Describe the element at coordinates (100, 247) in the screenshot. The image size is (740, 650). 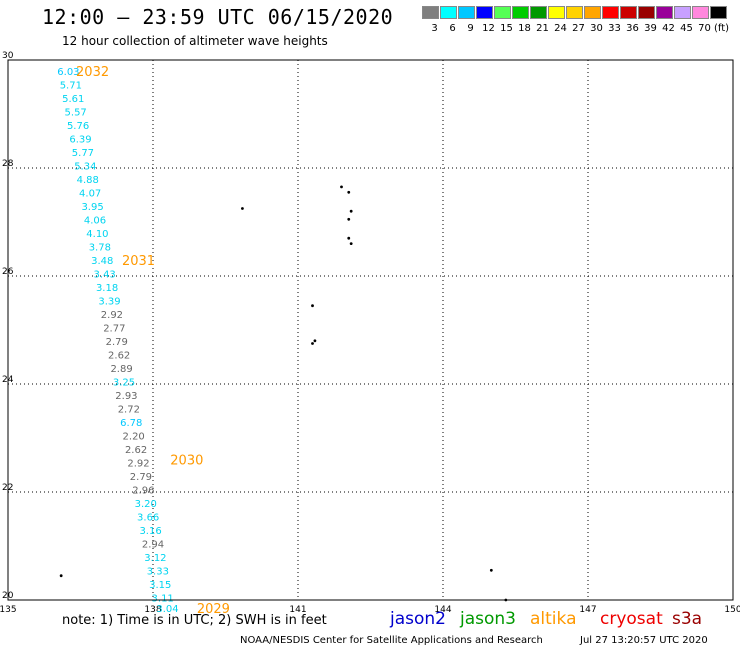
I see `wave-height-label: 3.78` at that location.